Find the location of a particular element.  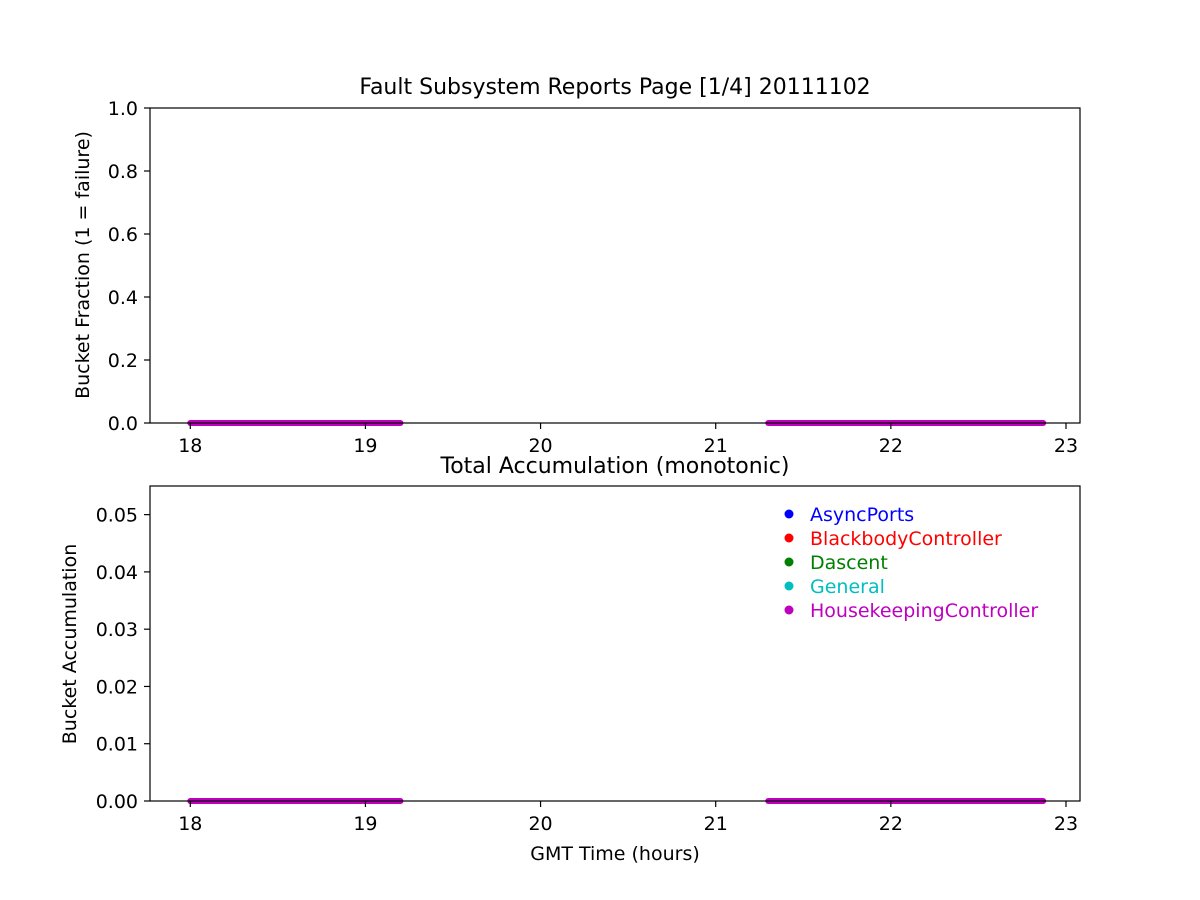

legend-label: BlackbodyController is located at coordinates (906, 539).